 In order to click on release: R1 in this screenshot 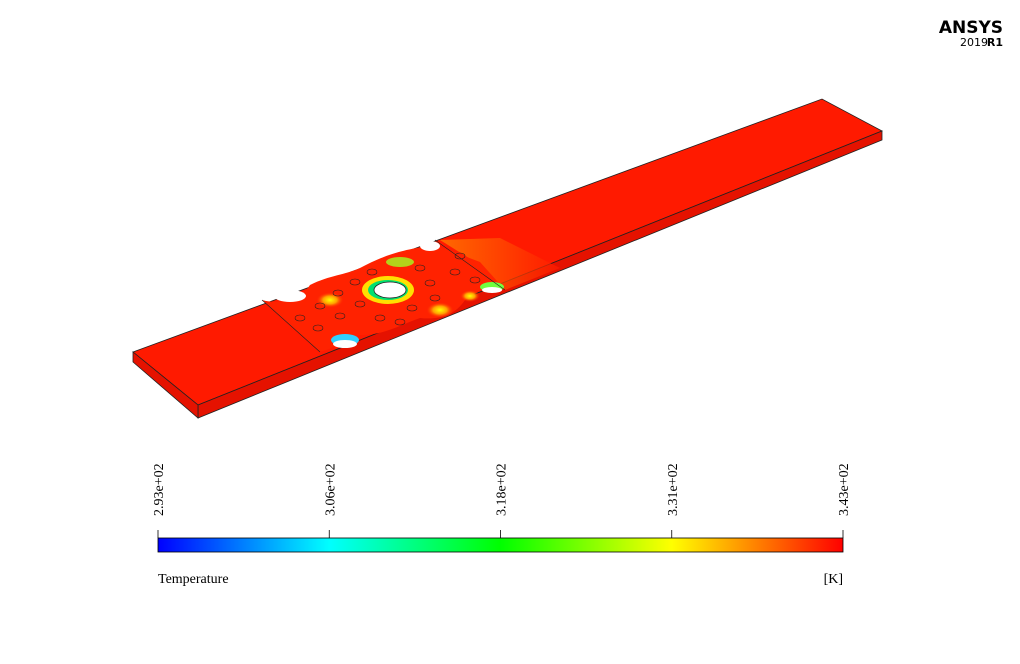, I will do `click(995, 42)`.